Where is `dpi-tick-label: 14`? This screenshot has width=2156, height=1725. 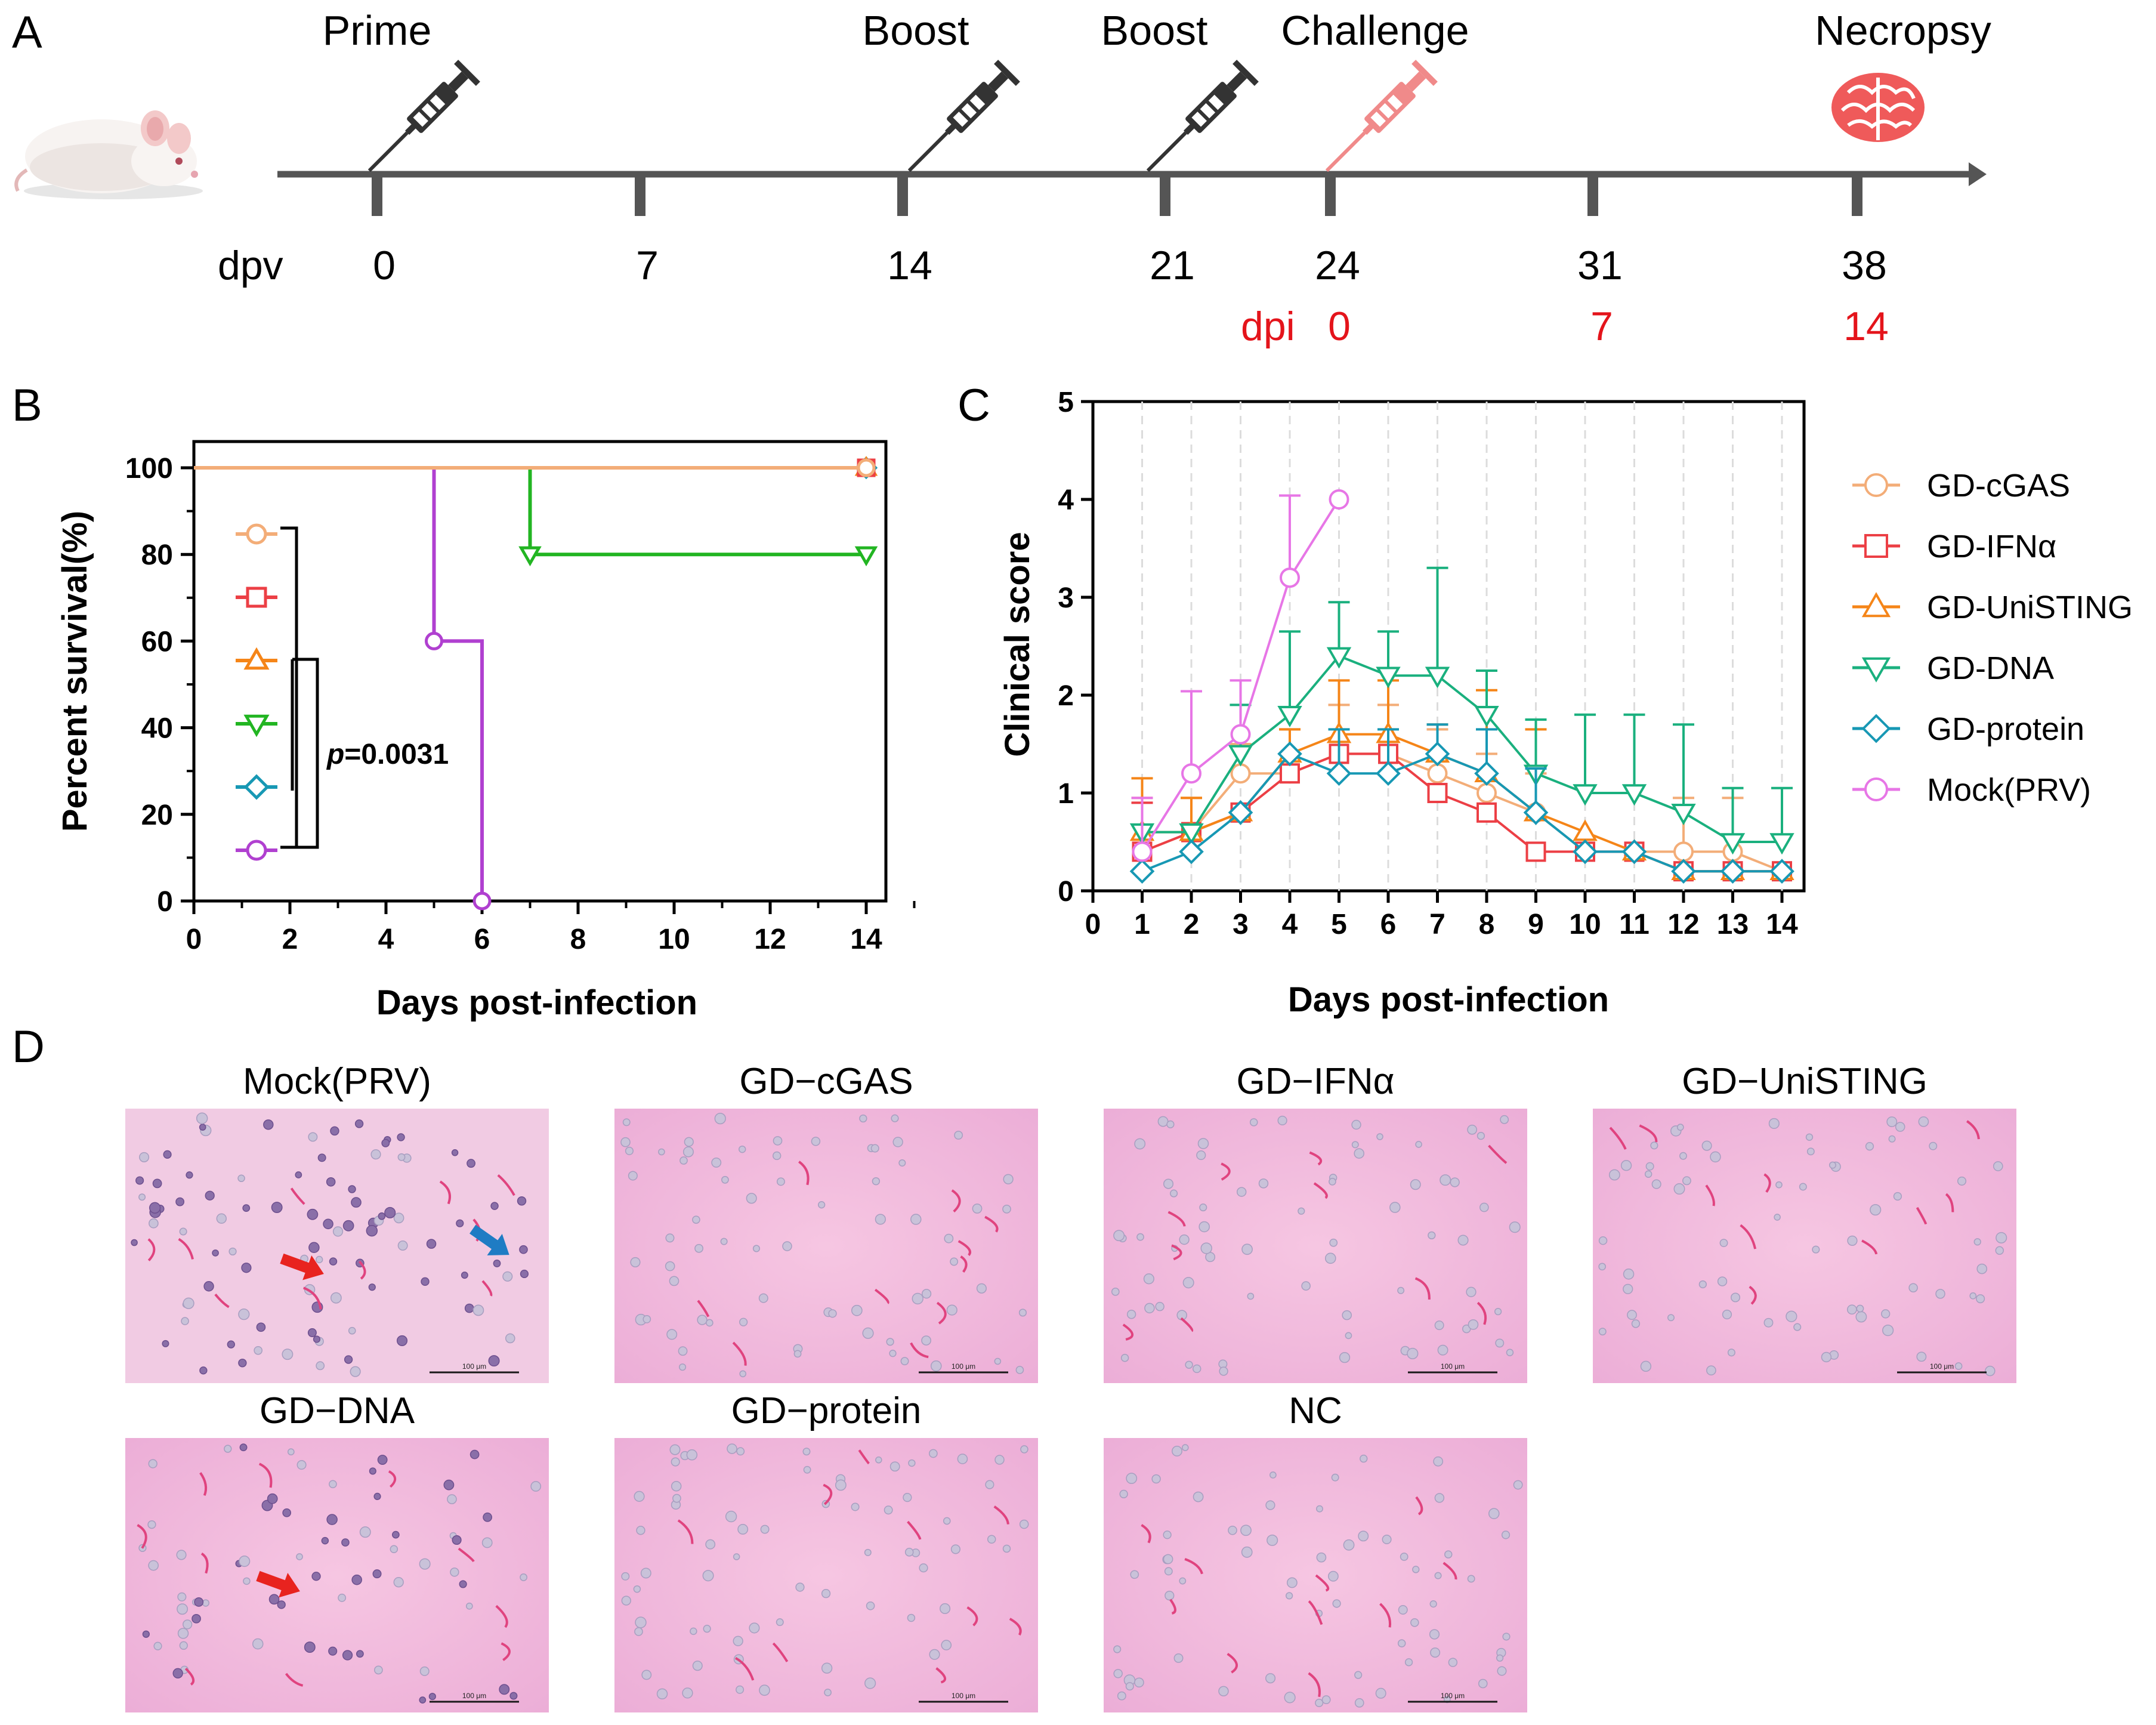
dpi-tick-label: 14 is located at coordinates (1866, 326).